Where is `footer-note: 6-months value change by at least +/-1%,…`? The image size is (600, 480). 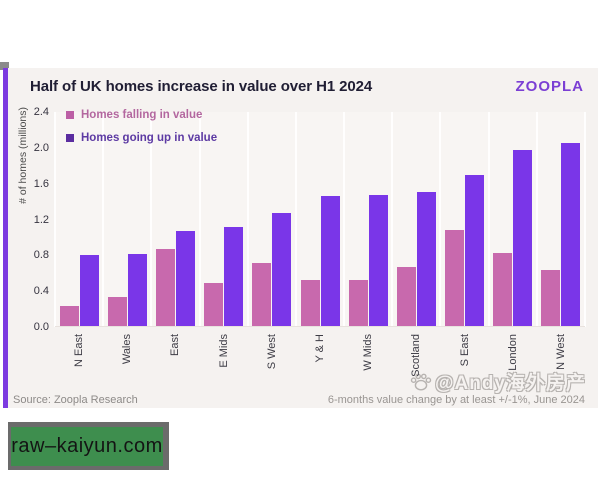 footer-note: 6-months value change by at least +/-1%,… is located at coordinates (456, 400).